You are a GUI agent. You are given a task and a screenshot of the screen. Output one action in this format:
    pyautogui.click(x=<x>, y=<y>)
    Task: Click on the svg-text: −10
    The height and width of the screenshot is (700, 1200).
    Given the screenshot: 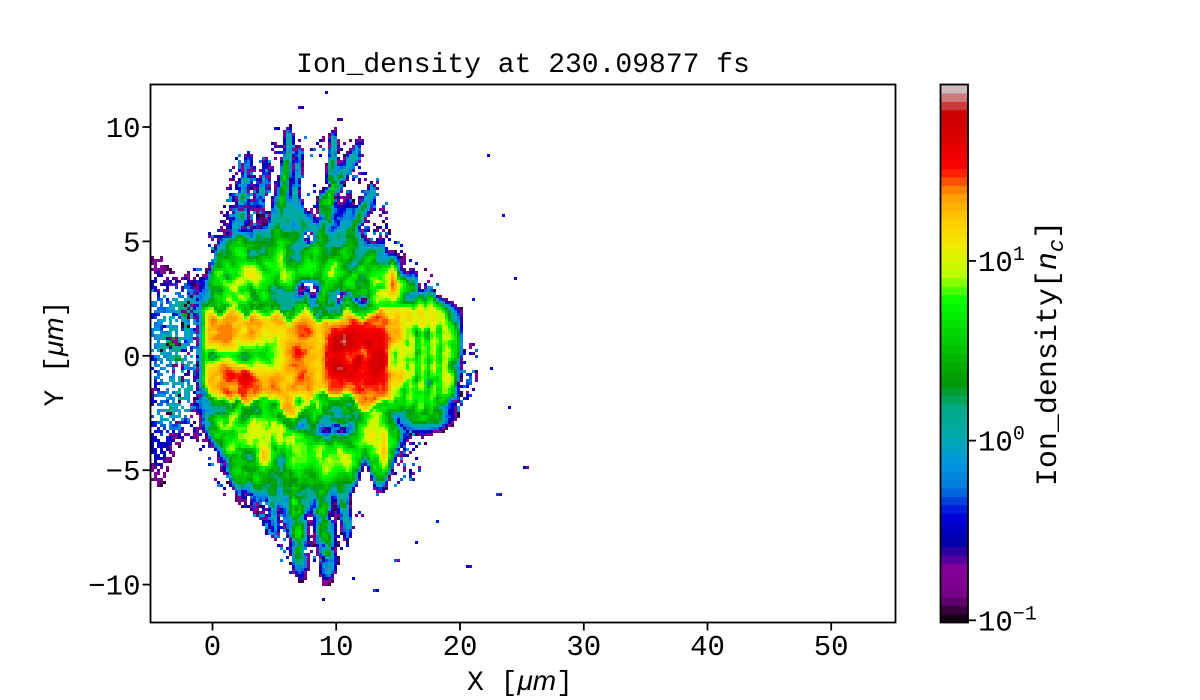 What is the action you would take?
    pyautogui.click(x=114, y=587)
    